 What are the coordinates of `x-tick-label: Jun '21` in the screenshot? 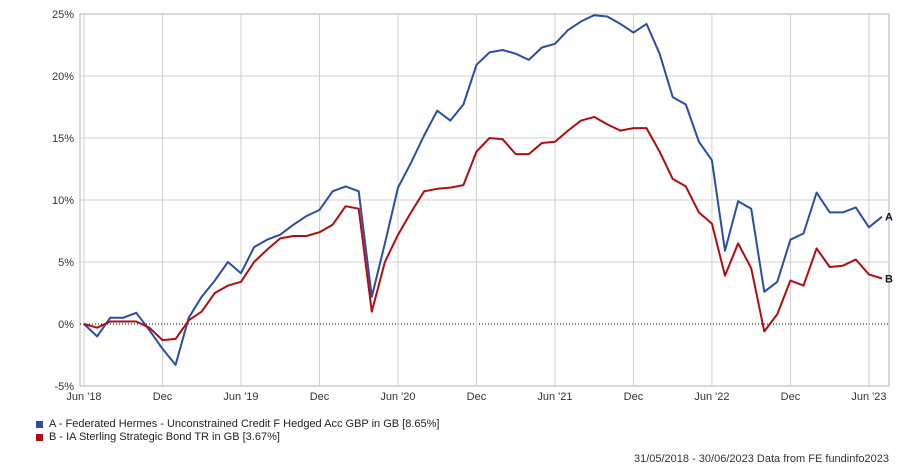 It's located at (554, 397).